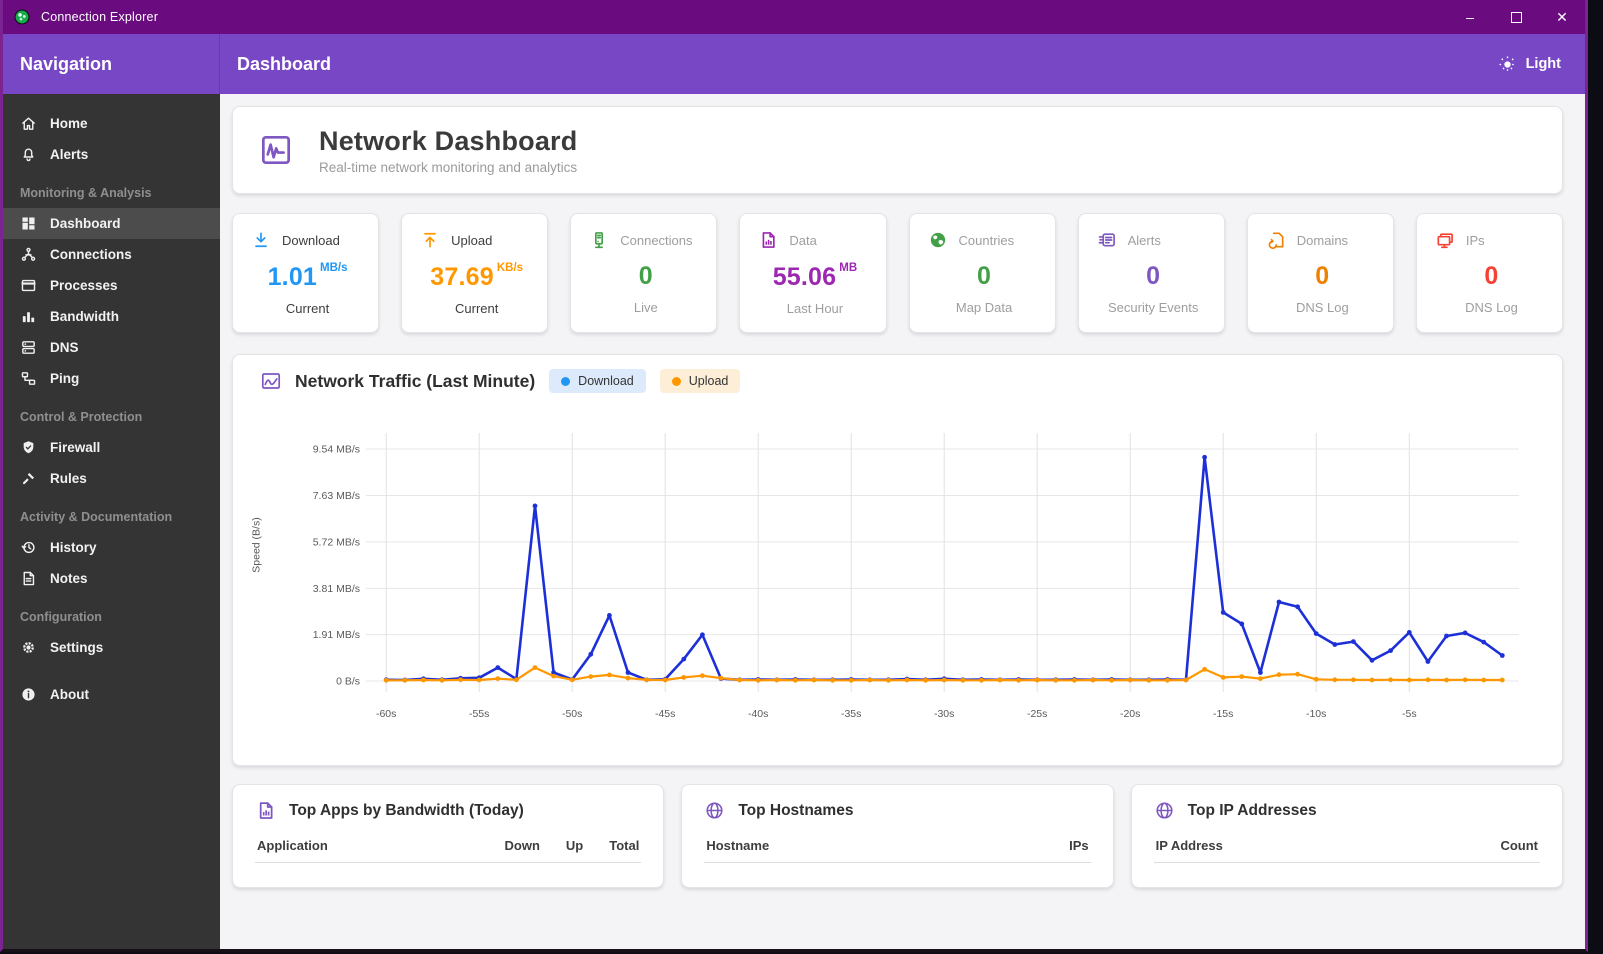 The height and width of the screenshot is (954, 1603). Describe the element at coordinates (472, 240) in the screenshot. I see `stat-label: Upload` at that location.